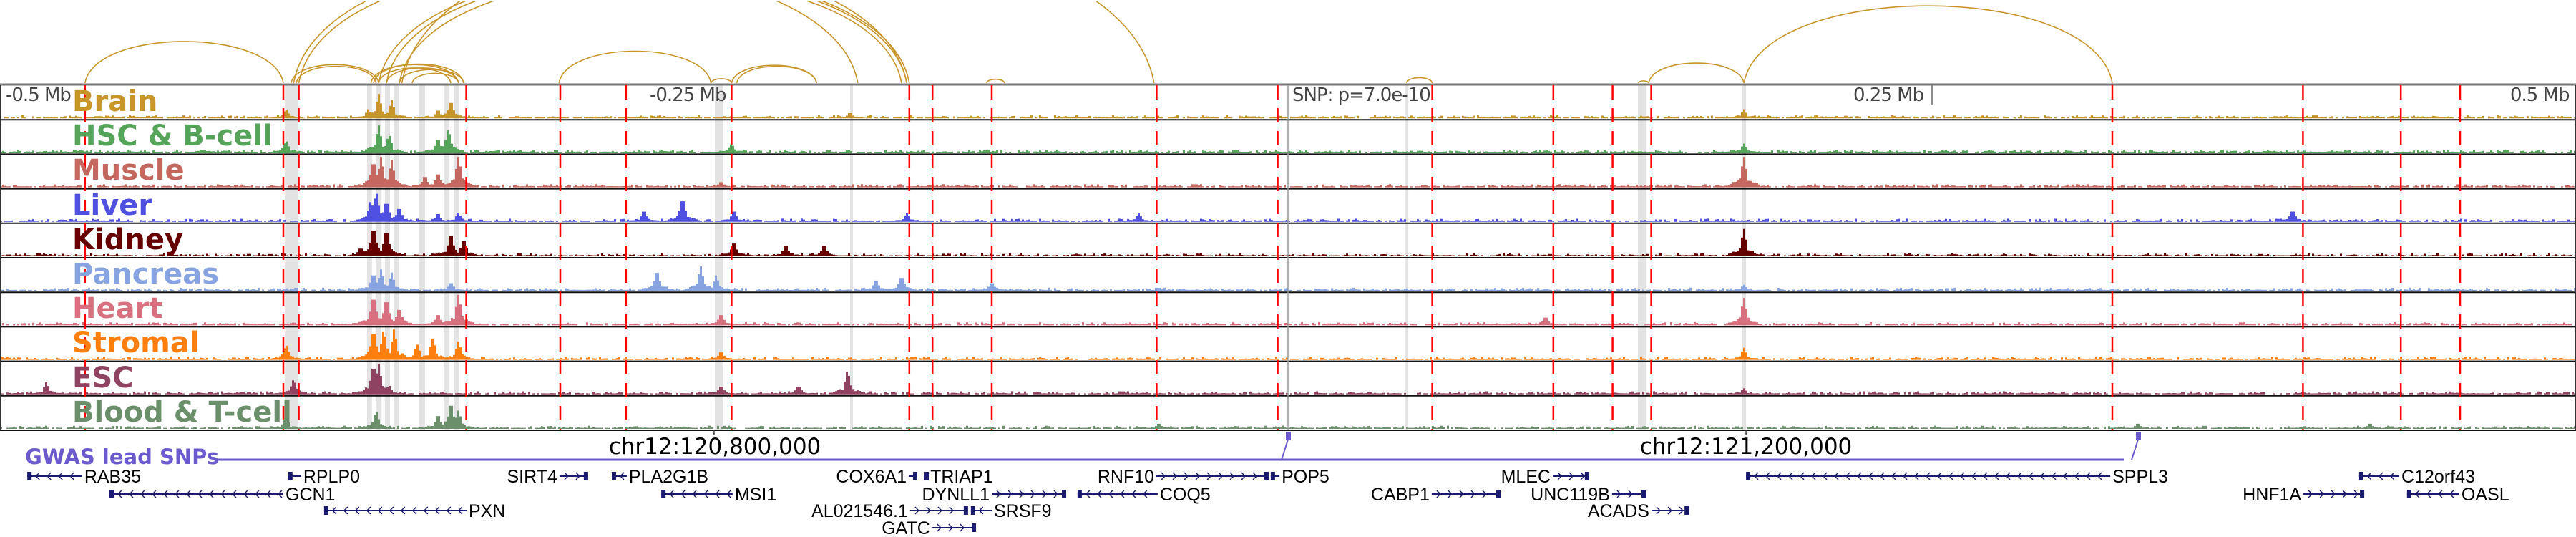 The image size is (2576, 537). I want to click on track-label: Liver, so click(112, 205).